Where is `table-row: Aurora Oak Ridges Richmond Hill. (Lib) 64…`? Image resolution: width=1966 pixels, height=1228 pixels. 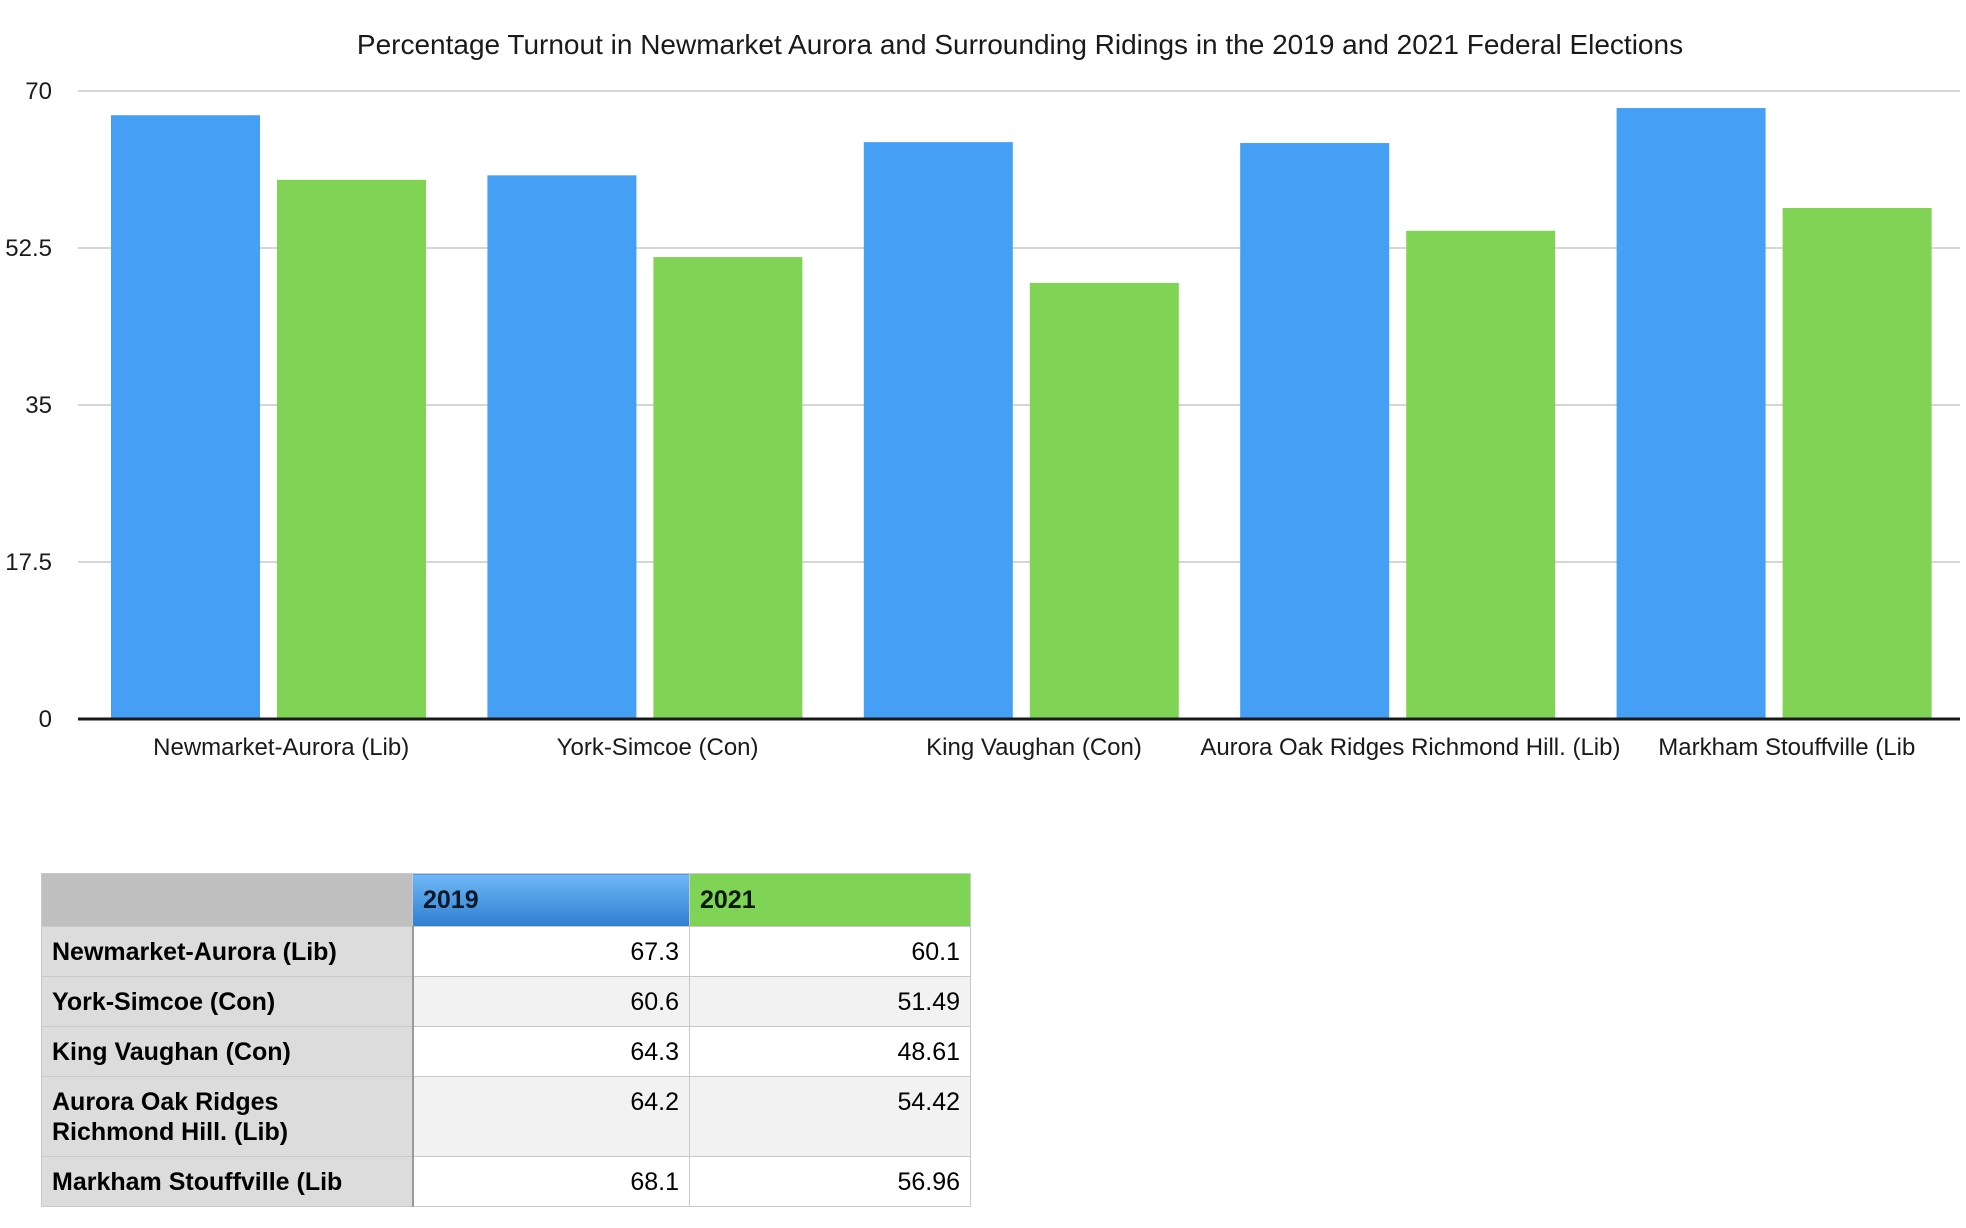 table-row: Aurora Oak Ridges Richmond Hill. (Lib) 64… is located at coordinates (506, 1116).